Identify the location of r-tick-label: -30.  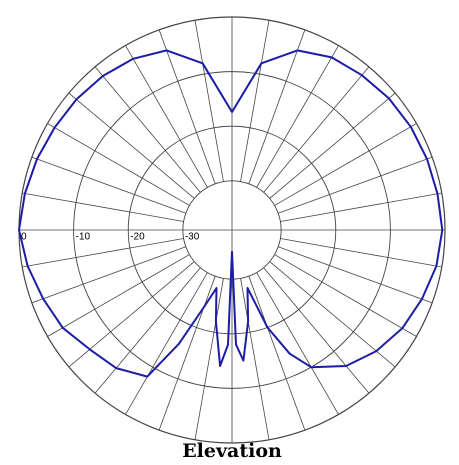
(192, 236).